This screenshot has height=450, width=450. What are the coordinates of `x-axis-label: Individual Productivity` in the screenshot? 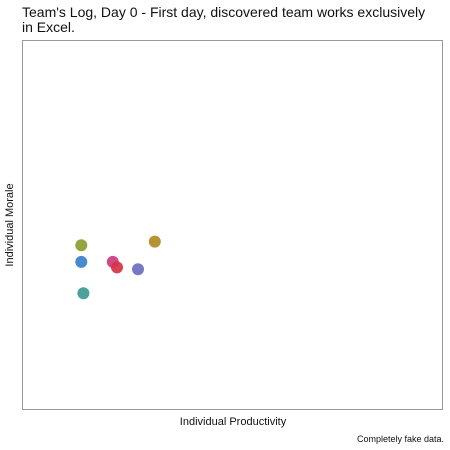 It's located at (233, 422).